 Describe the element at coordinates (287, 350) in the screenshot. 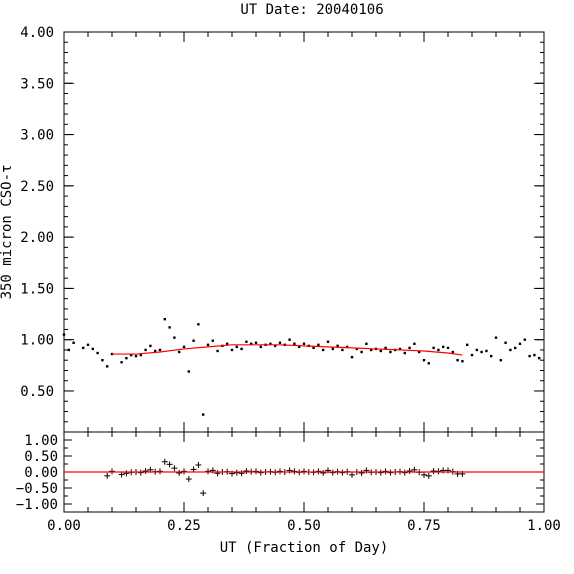

I see `fit-line` at that location.